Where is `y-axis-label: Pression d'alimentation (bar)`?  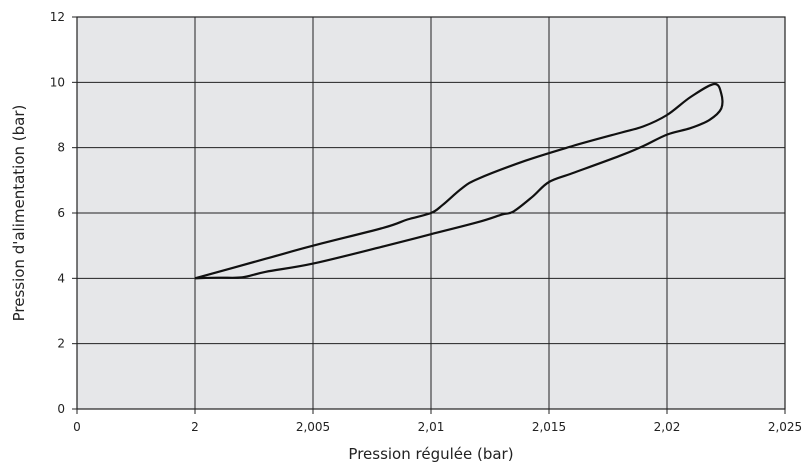 y-axis-label: Pression d'alimentation (bar) is located at coordinates (19, 213).